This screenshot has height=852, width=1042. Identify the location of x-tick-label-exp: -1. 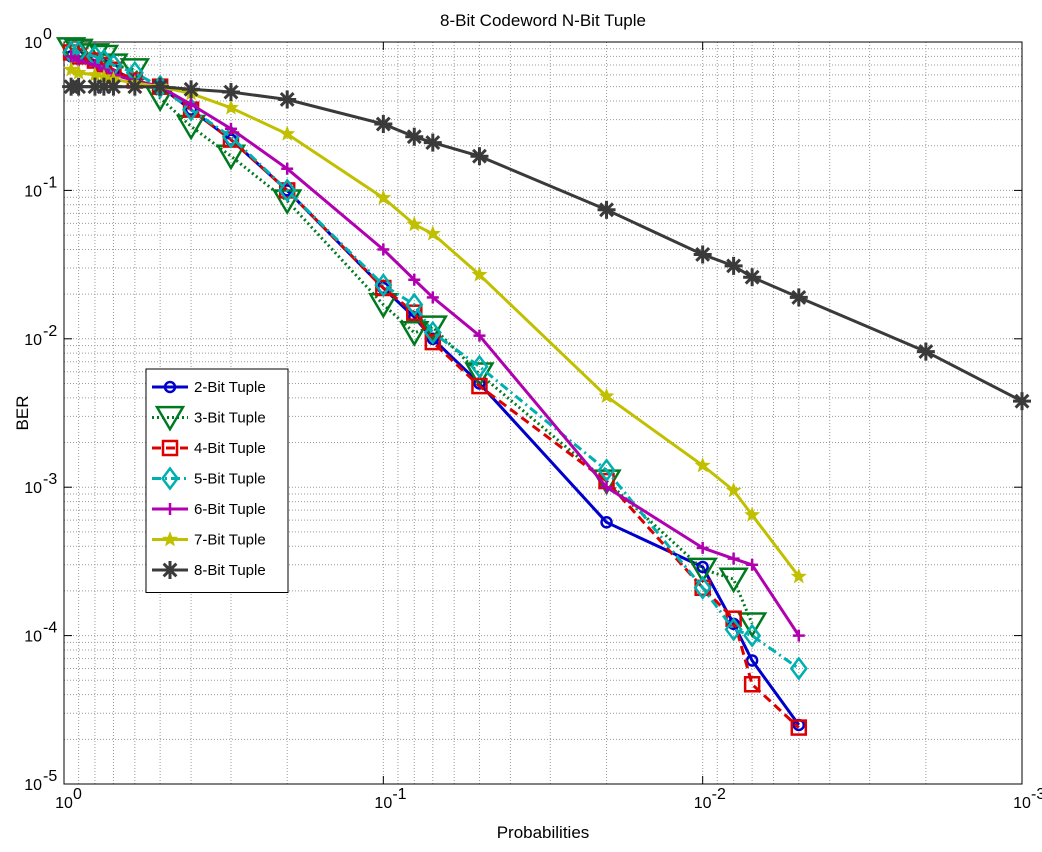
(399, 794).